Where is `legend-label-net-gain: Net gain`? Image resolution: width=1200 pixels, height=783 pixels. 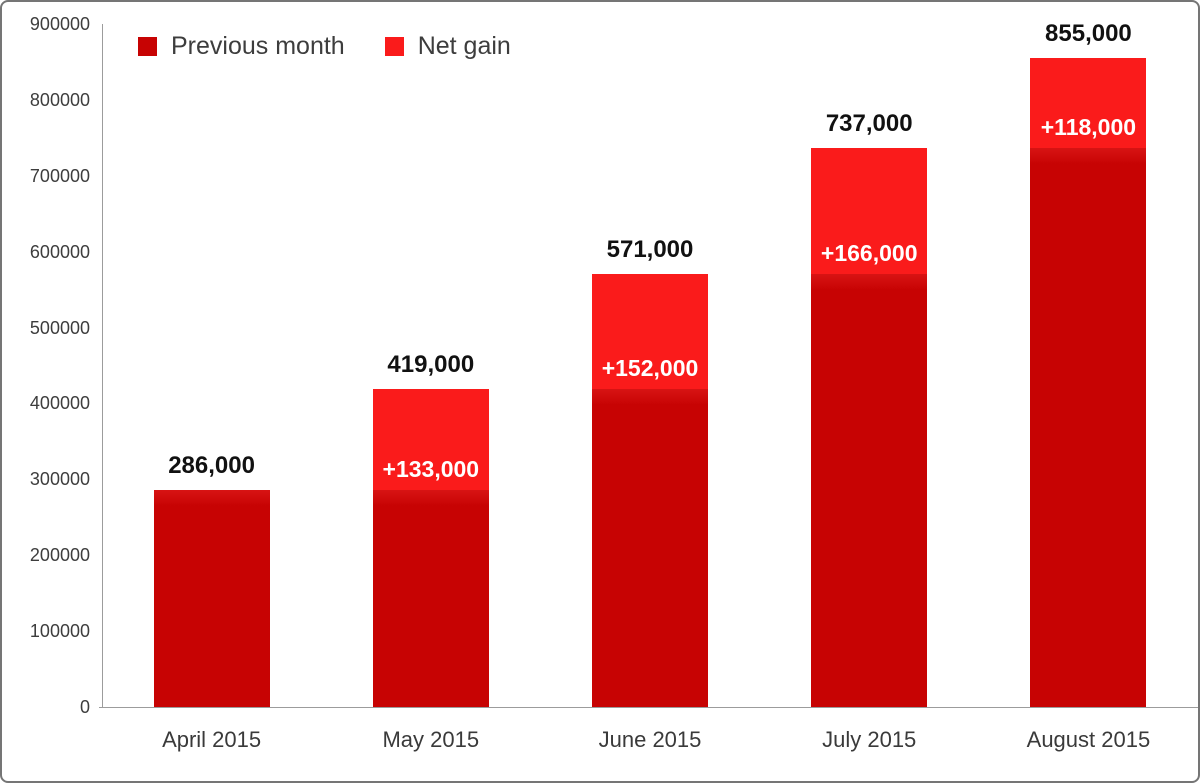 legend-label-net-gain: Net gain is located at coordinates (464, 46).